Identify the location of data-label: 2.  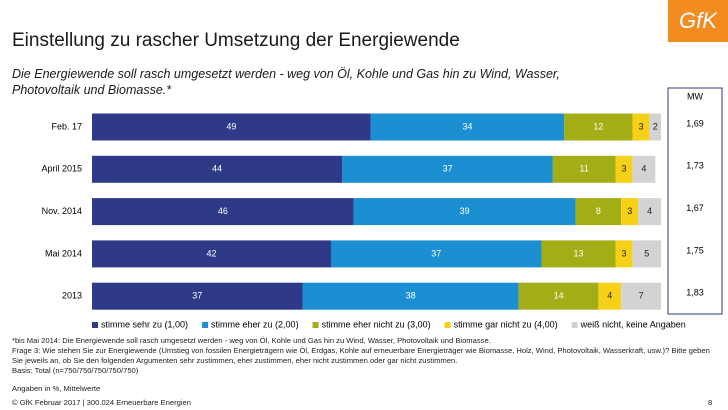
(655, 126).